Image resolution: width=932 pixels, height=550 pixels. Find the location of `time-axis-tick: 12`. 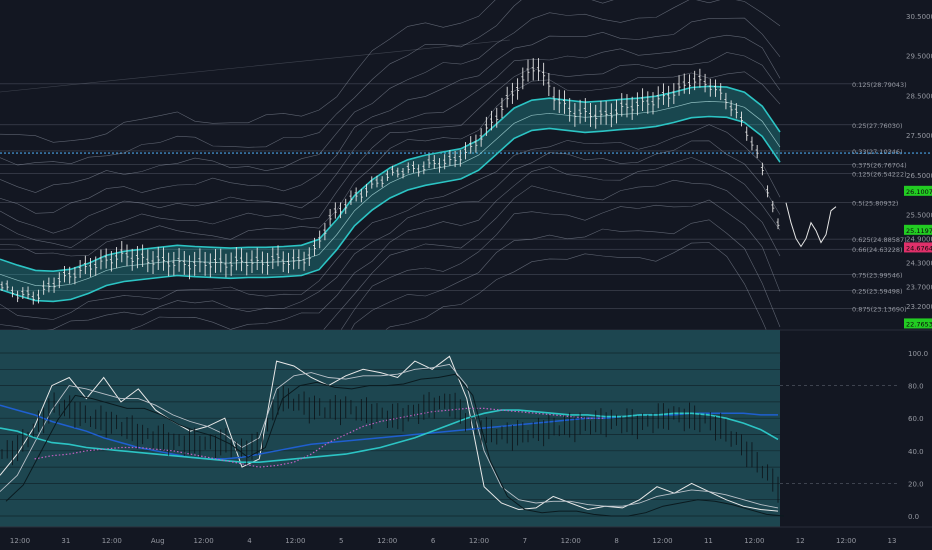

time-axis-tick: 12 is located at coordinates (800, 541).